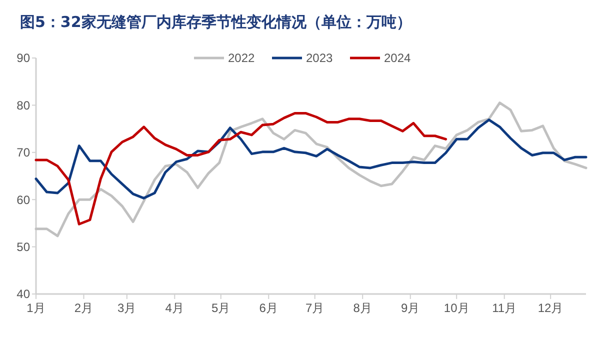 The height and width of the screenshot is (354, 607). What do you see at coordinates (23, 199) in the screenshot?
I see `y-tick-label: 60` at bounding box center [23, 199].